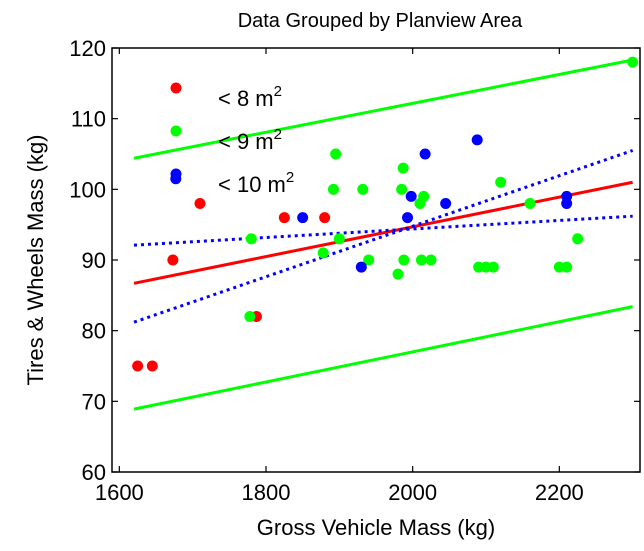 This screenshot has height=551, width=644. What do you see at coordinates (376, 527) in the screenshot?
I see `x-axis-label: Gross Vehicle Mass (kg)` at bounding box center [376, 527].